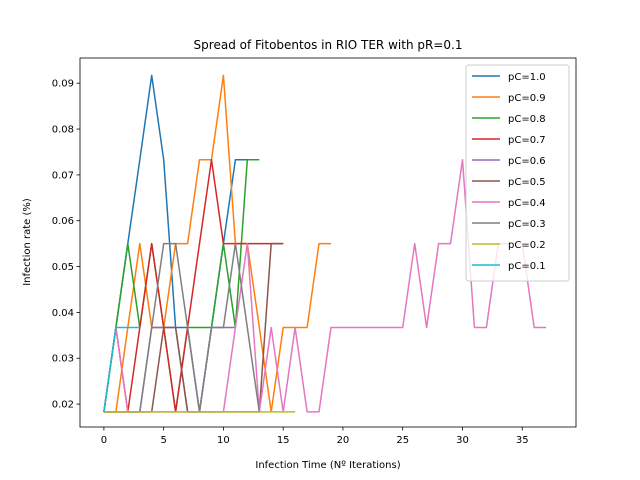 The width and height of the screenshot is (640, 480). Describe the element at coordinates (66, 245) in the screenshot. I see `y-axis: 0.02 0.03 0.04 0.05 0.06 0.07 0.08 0.09` at that location.